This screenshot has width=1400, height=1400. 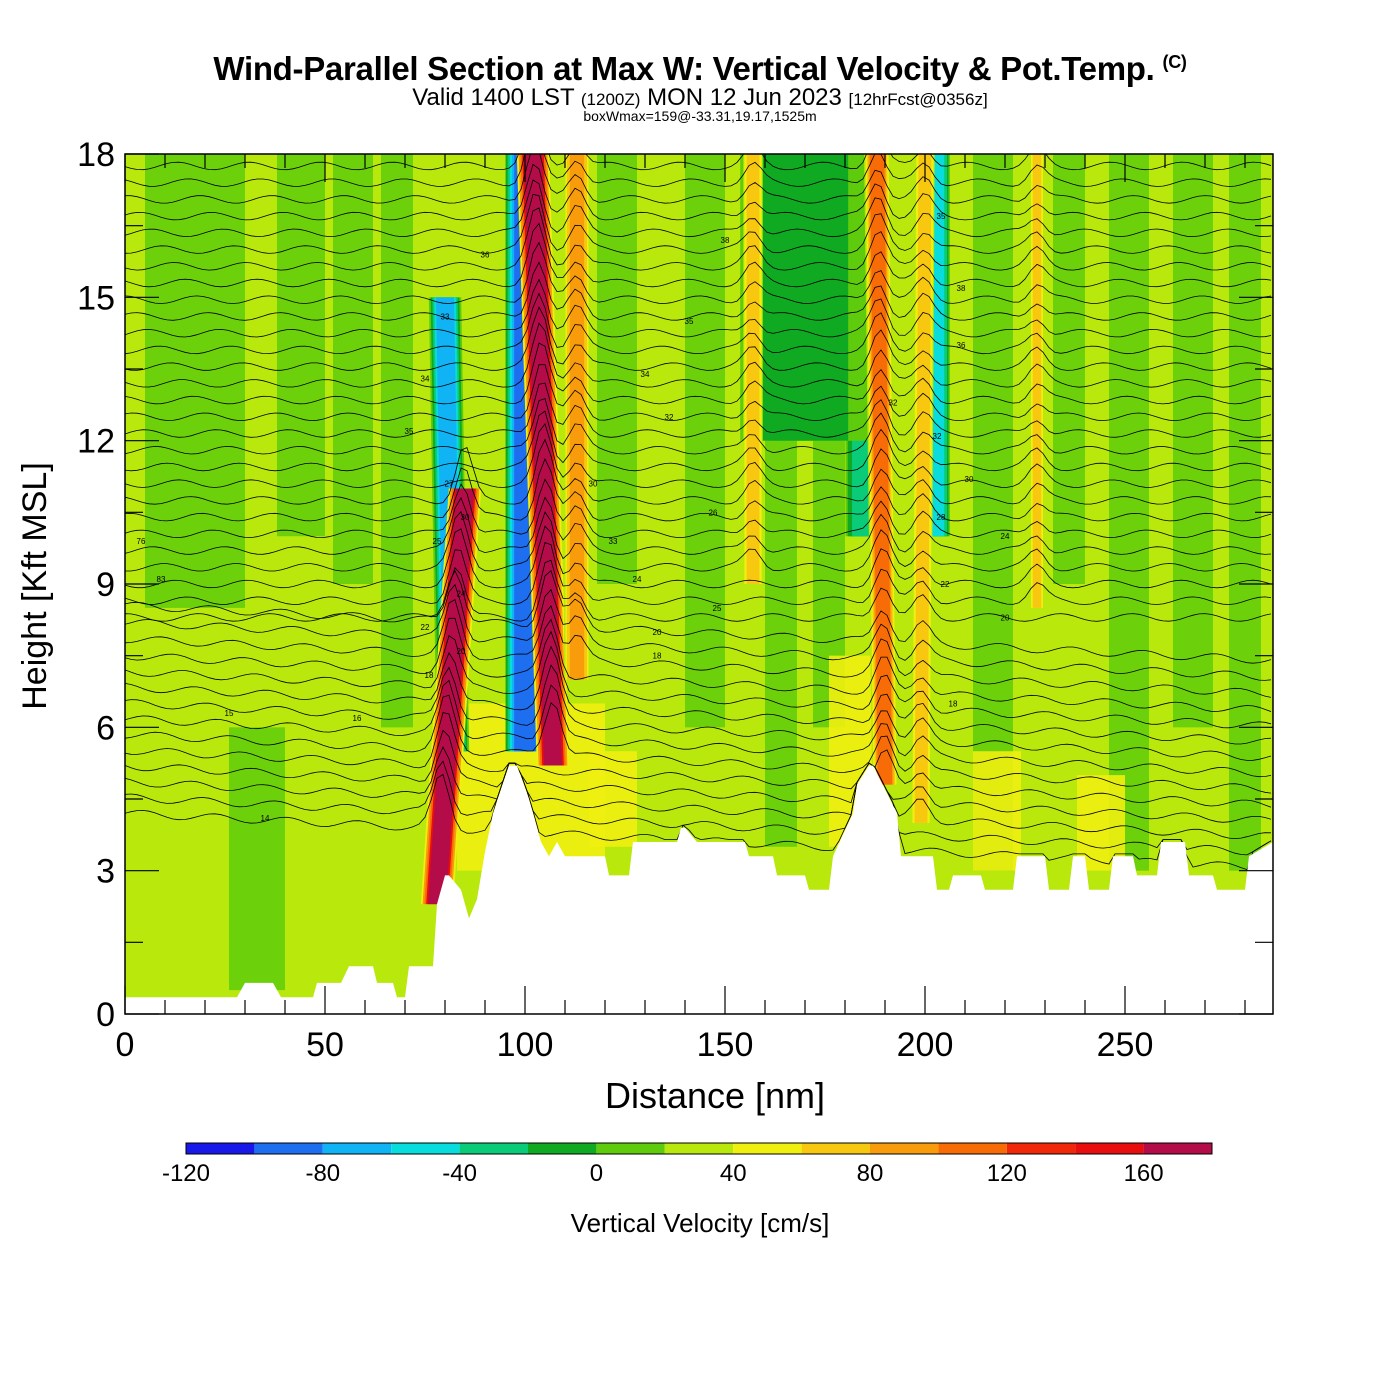 What do you see at coordinates (700, 1223) in the screenshot?
I see `colorbar-label: Vertical Velocity [cm/s]` at bounding box center [700, 1223].